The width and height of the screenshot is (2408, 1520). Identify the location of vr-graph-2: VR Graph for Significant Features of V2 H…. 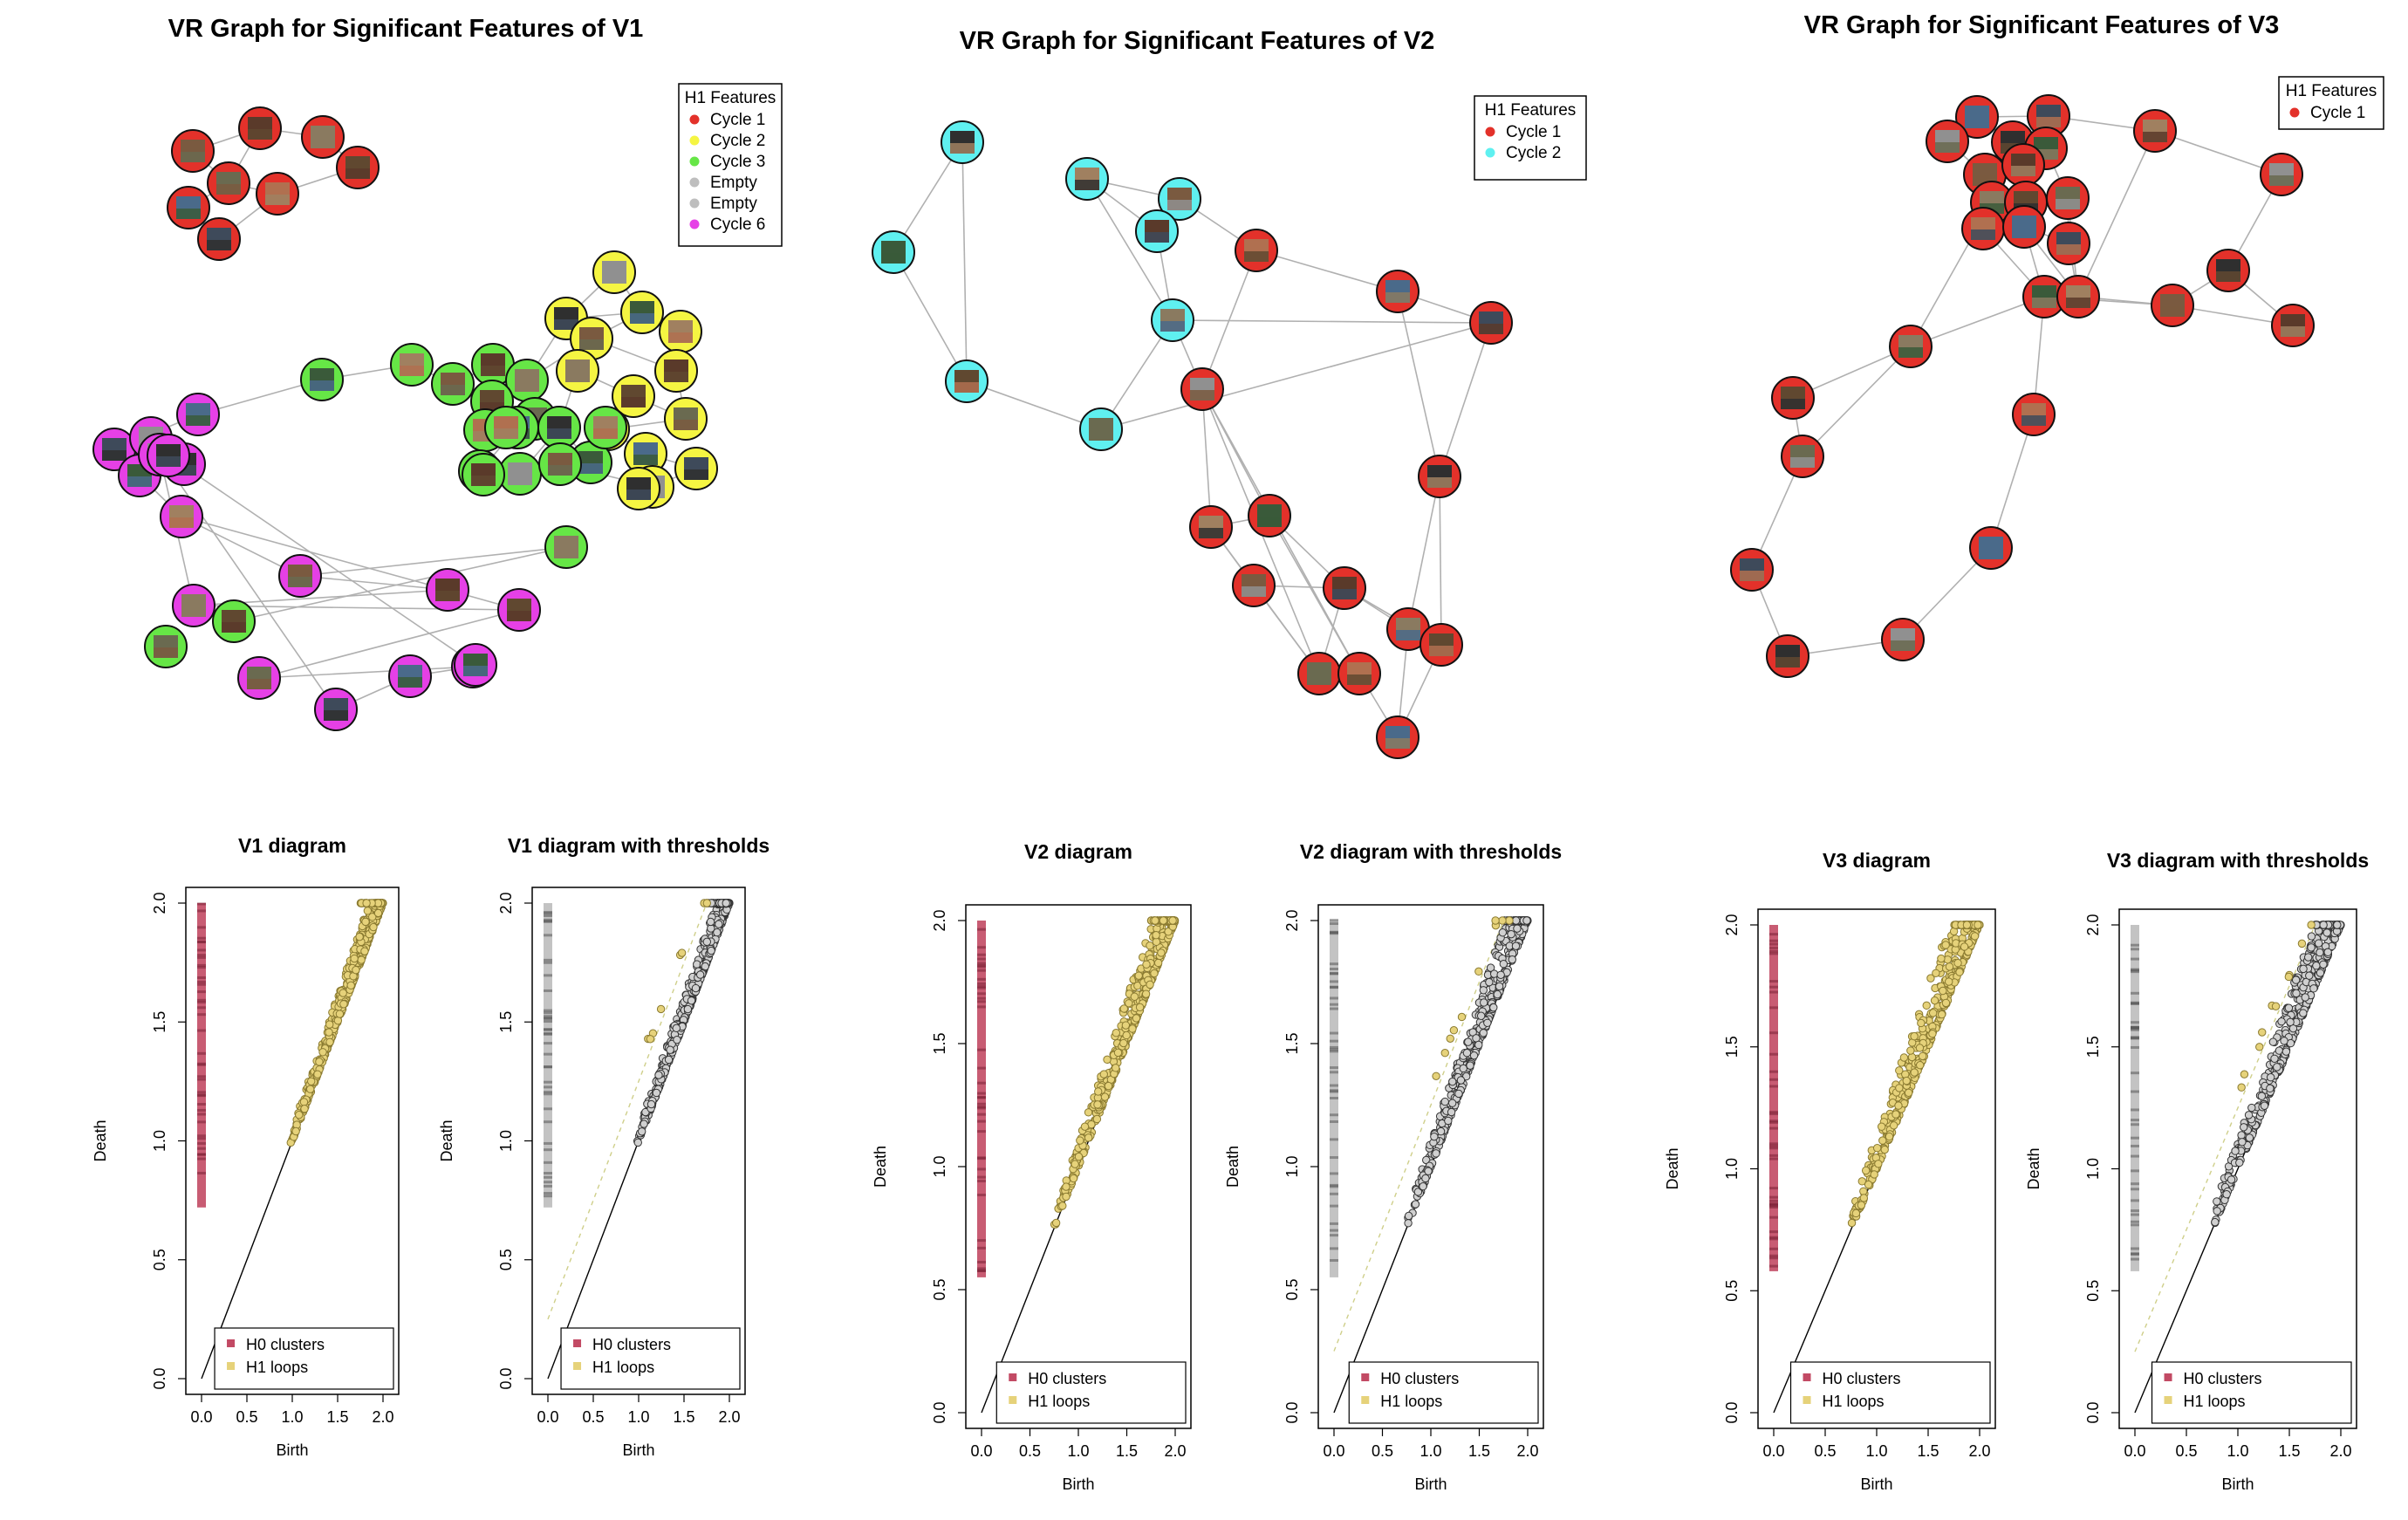
(1229, 393).